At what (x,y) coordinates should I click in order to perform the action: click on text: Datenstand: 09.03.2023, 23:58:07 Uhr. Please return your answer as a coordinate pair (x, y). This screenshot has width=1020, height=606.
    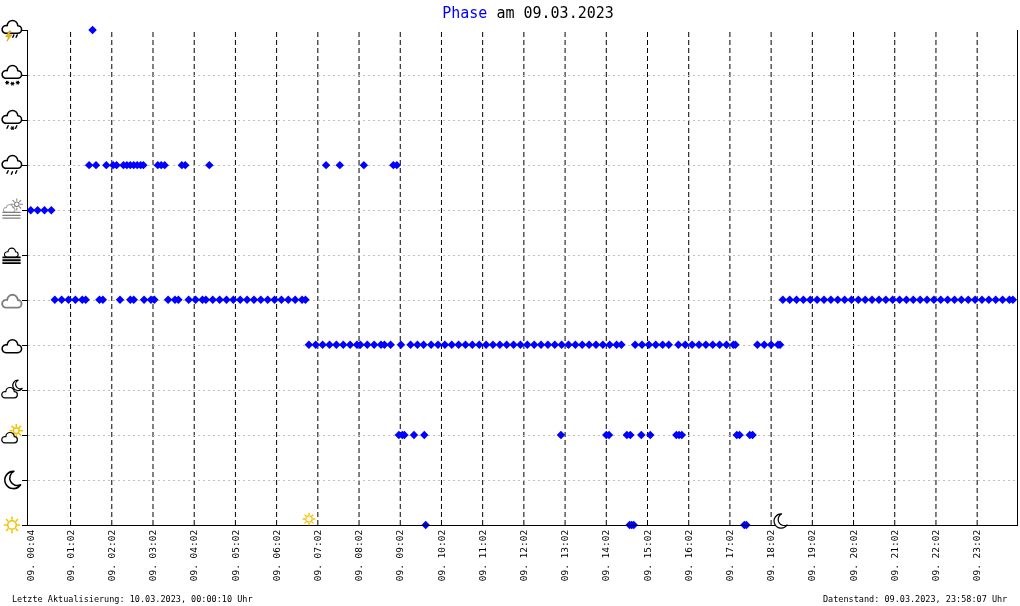
    Looking at the image, I should click on (915, 599).